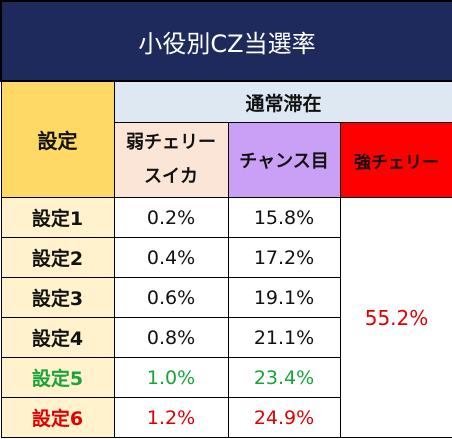 This screenshot has height=439, width=452. I want to click on row-weak-value: 1.0%, so click(171, 377).